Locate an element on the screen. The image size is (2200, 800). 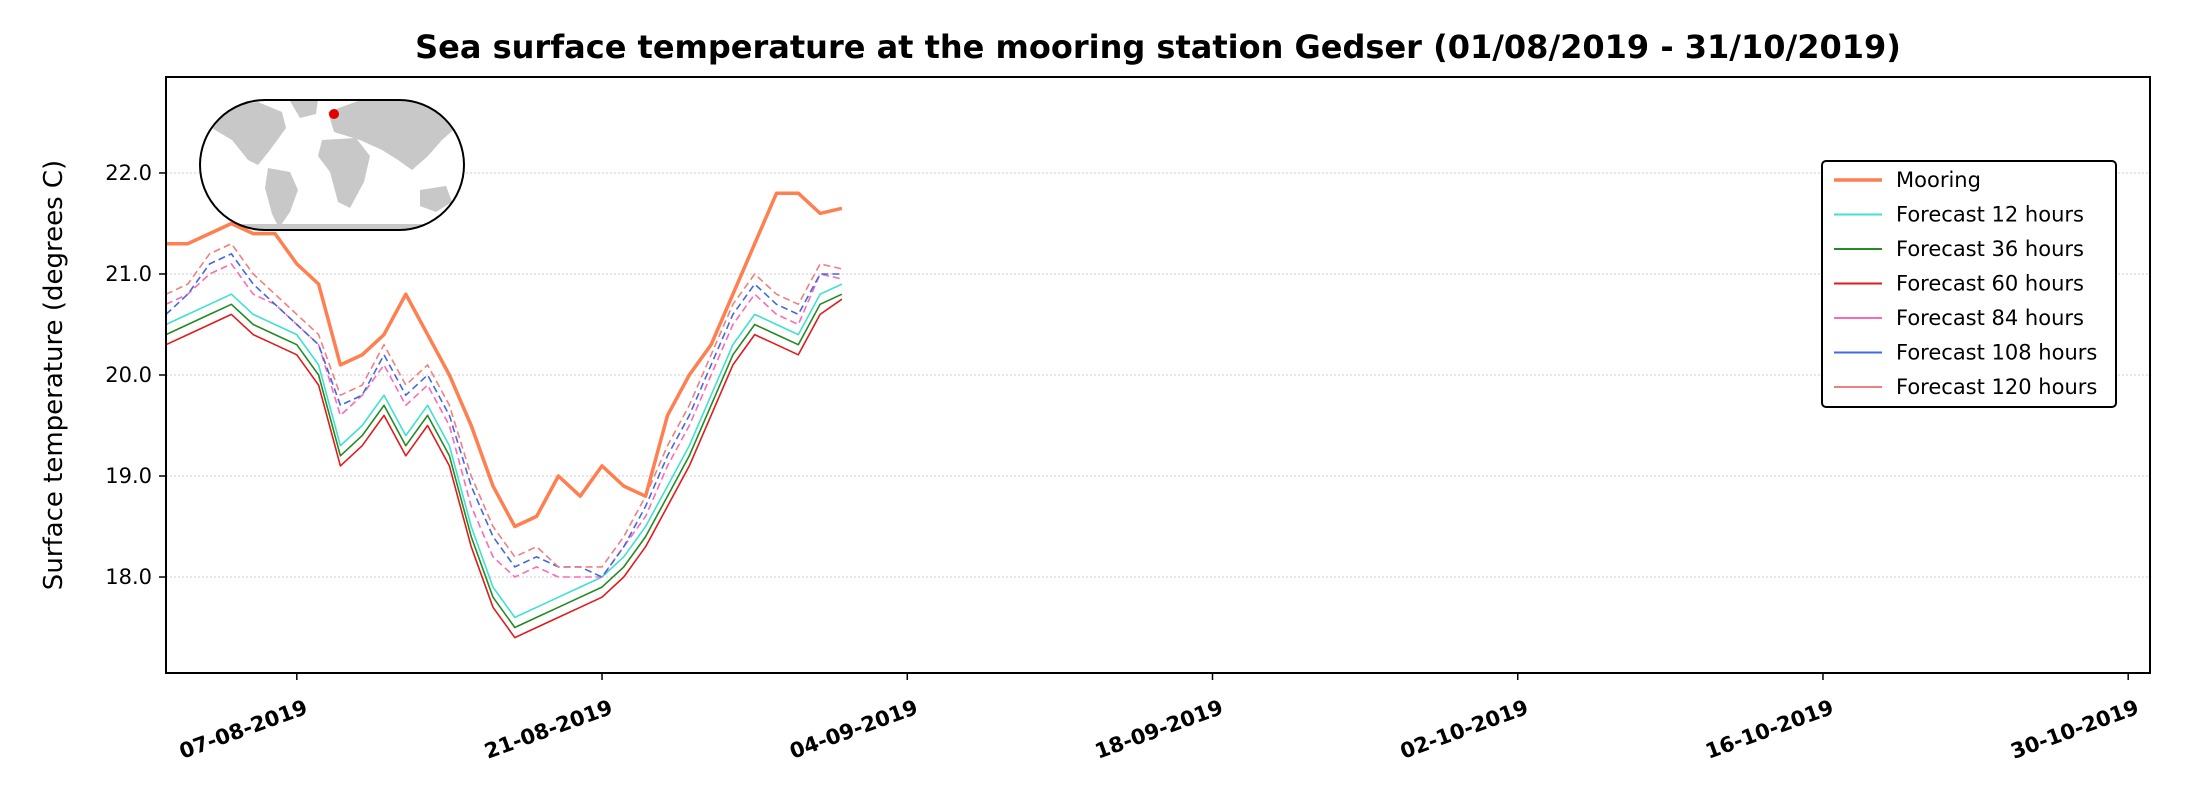
x-tick-label: 04-09-2019 is located at coordinates (854, 729).